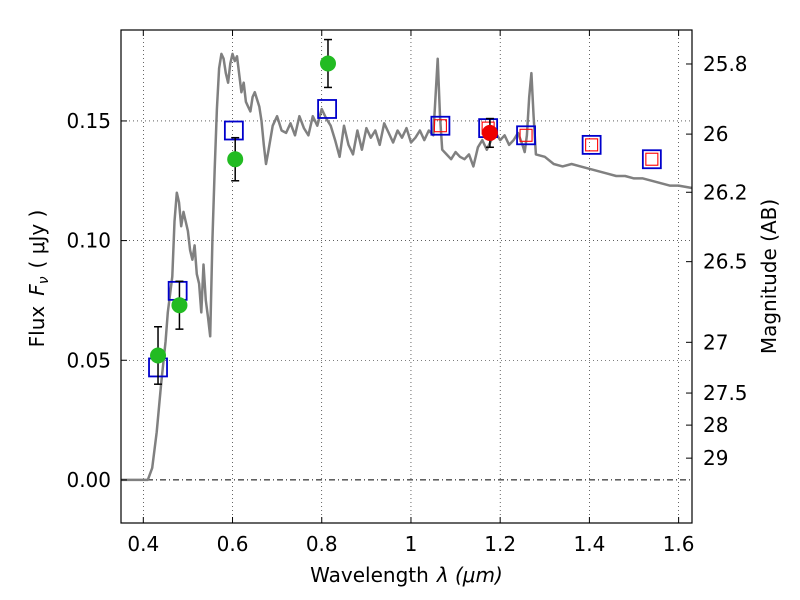  What do you see at coordinates (769, 276) in the screenshot?
I see `y2-axis-title: Magnitude (AB)` at bounding box center [769, 276].